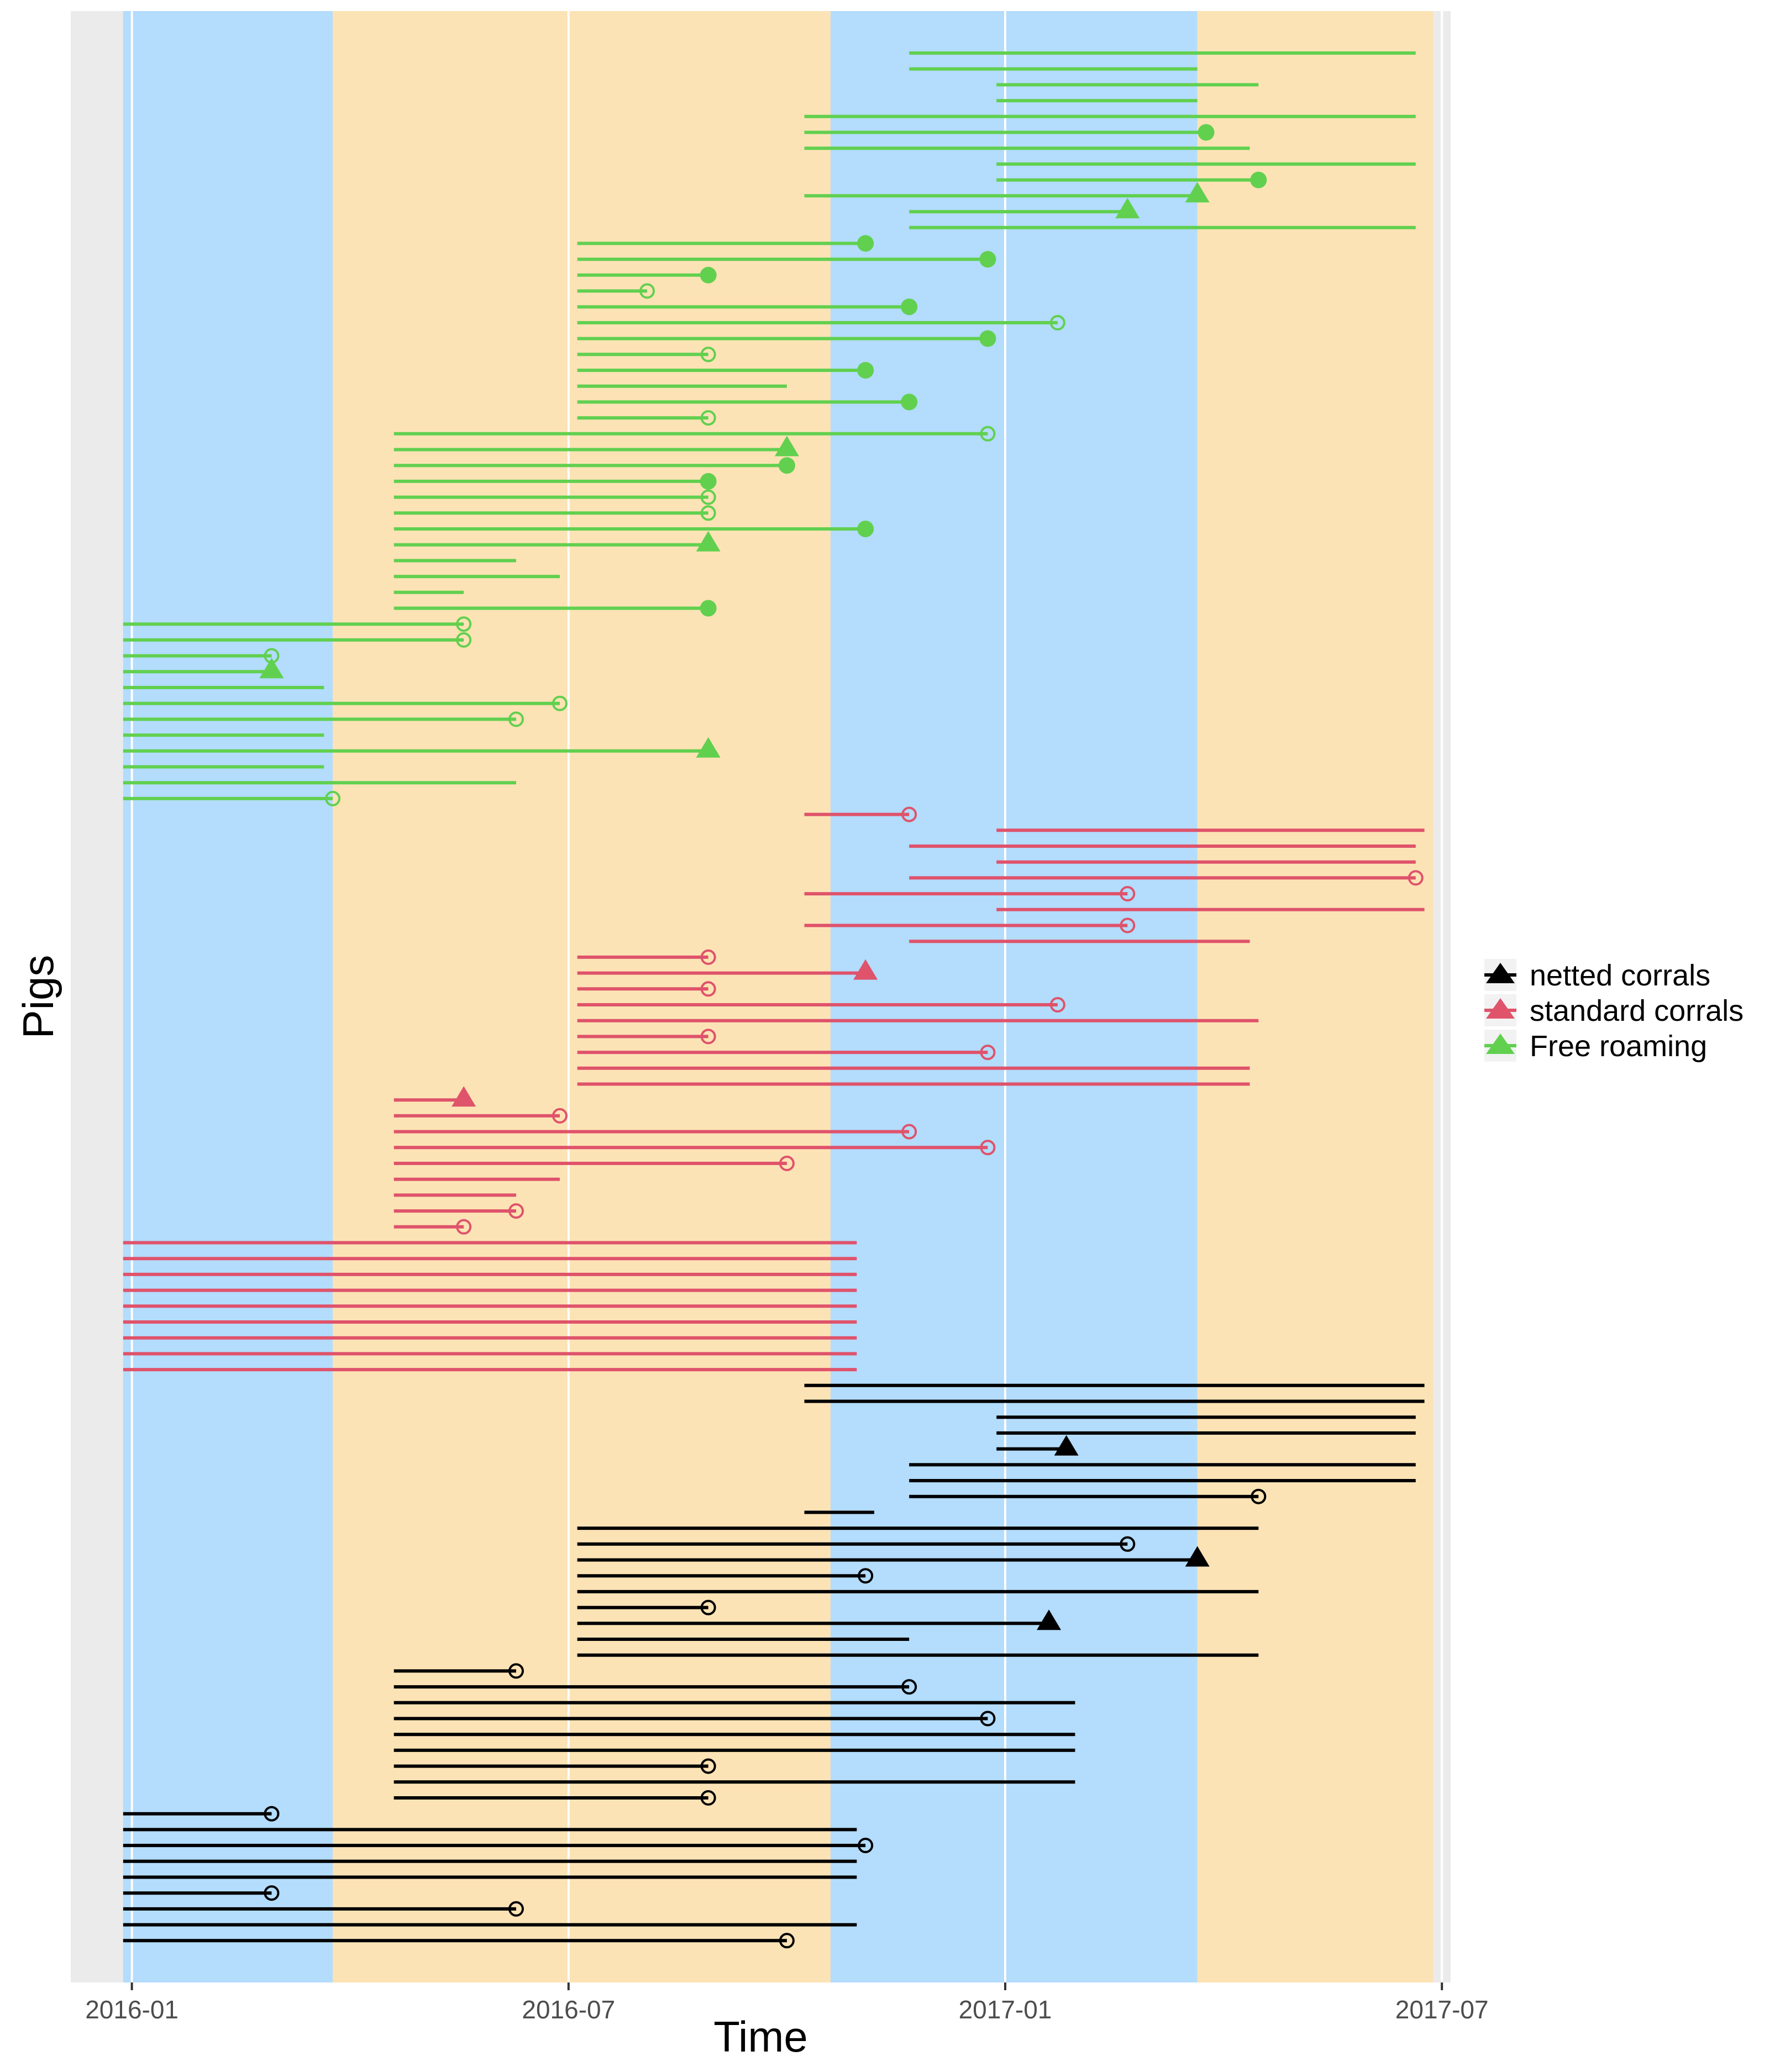 This screenshot has width=1780, height=2072. Describe the element at coordinates (1500, 1044) in the screenshot. I see `legend-key-free` at that location.